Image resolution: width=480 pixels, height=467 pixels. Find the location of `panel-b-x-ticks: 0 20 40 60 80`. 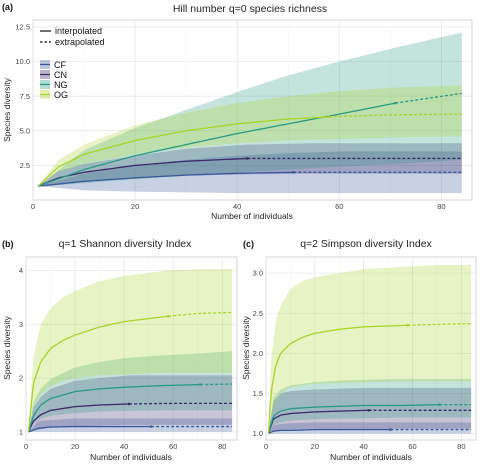

panel-b-x-ticks: 0 20 40 60 80 is located at coordinates (125, 446).